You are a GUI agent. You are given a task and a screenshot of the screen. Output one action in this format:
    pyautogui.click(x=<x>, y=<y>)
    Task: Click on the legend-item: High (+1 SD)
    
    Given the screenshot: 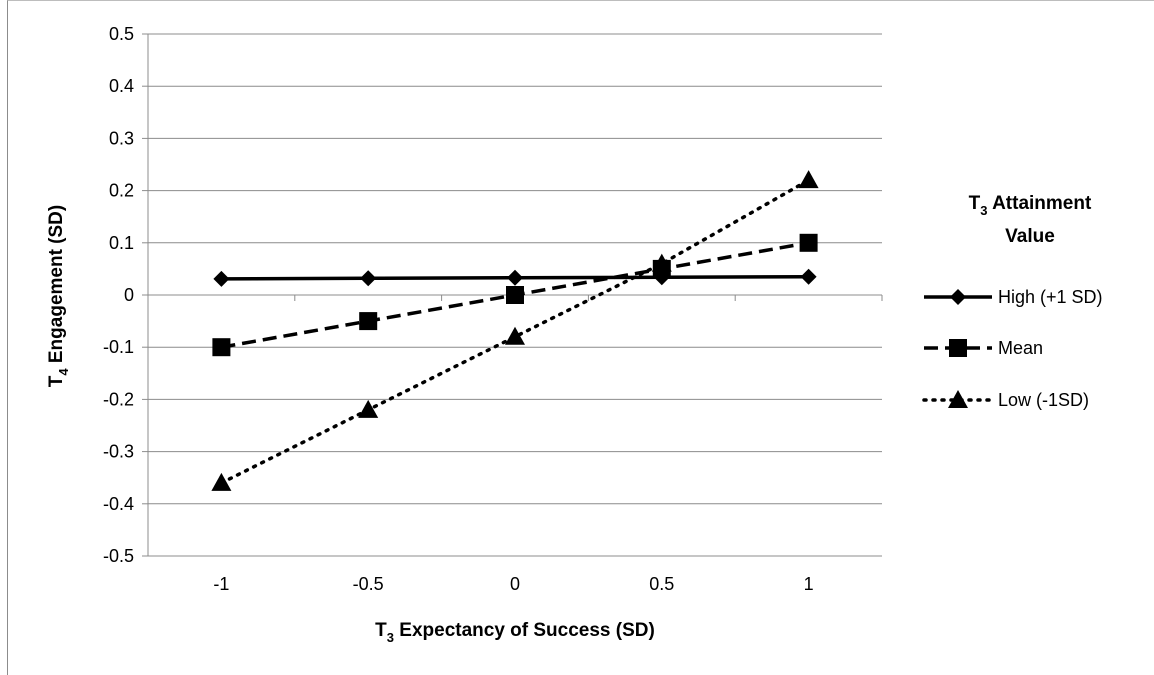 What is the action you would take?
    pyautogui.click(x=1013, y=297)
    